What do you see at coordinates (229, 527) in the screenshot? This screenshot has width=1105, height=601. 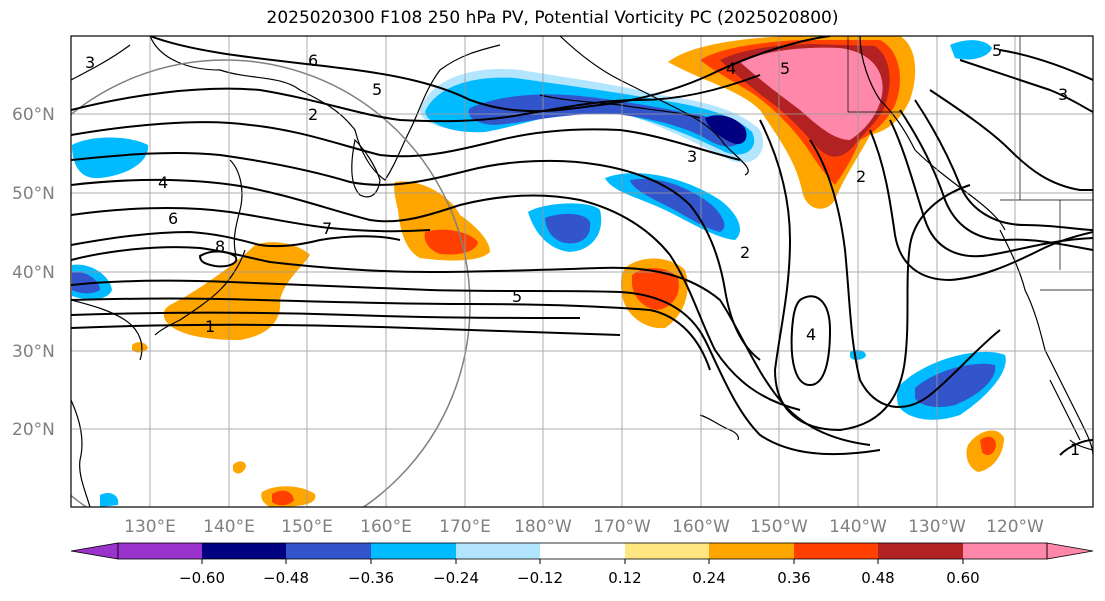 I see `lon-label-140e: 140°E` at bounding box center [229, 527].